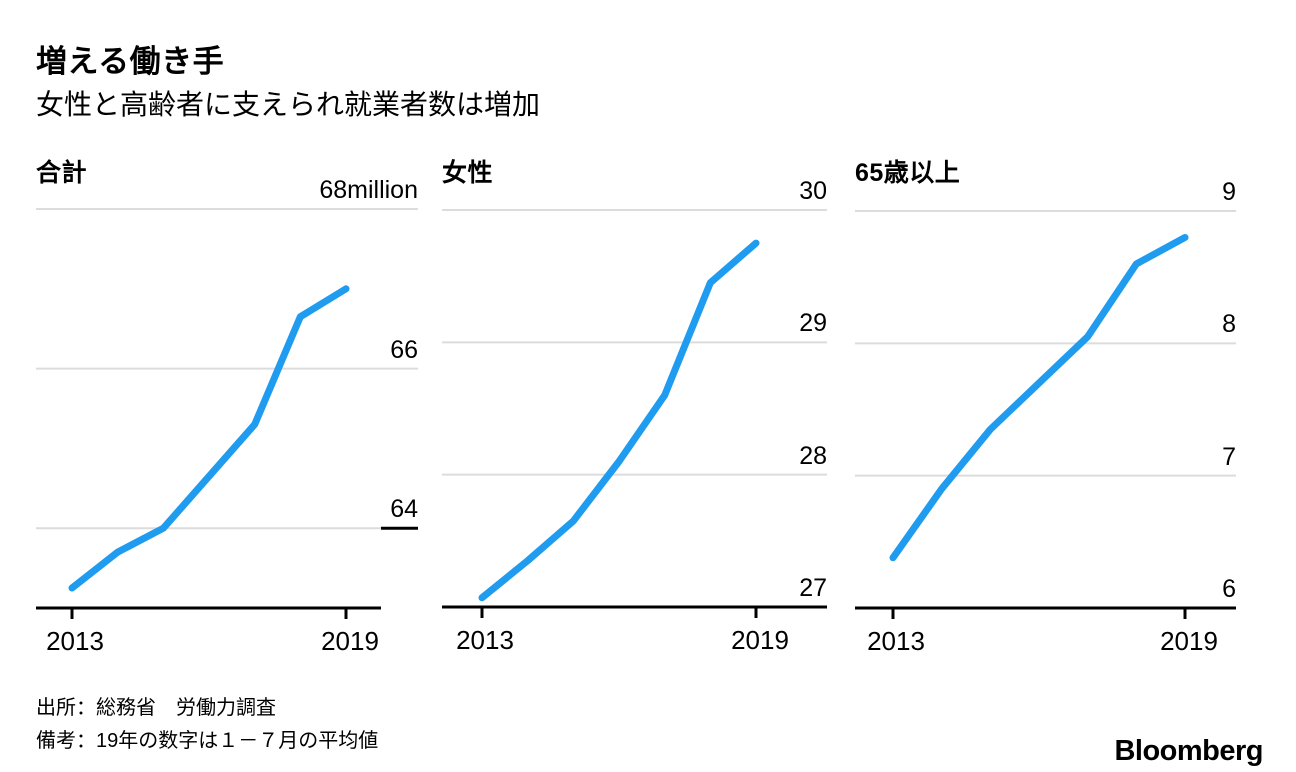  What do you see at coordinates (813, 323) in the screenshot?
I see `y-axis-label: 29` at bounding box center [813, 323].